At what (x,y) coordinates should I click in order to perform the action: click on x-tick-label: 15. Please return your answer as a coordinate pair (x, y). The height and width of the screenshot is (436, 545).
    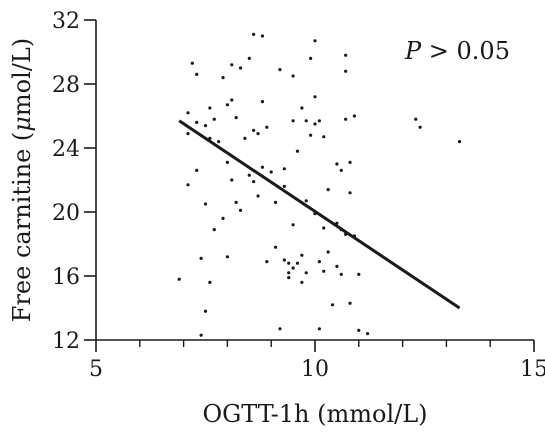
    Looking at the image, I should click on (532, 369).